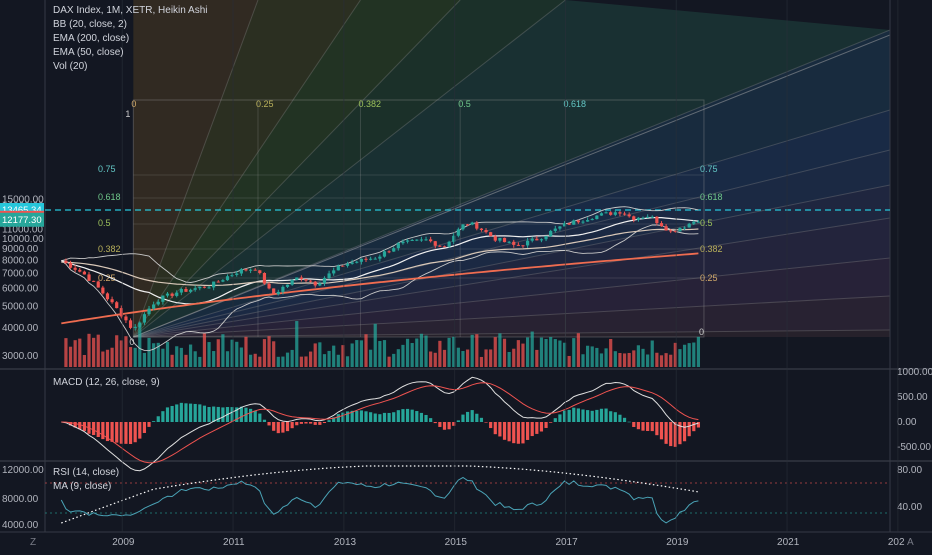 Image resolution: width=932 pixels, height=555 pixels. What do you see at coordinates (246, 169) in the screenshot?
I see `fib-fan-line` at bounding box center [246, 169].